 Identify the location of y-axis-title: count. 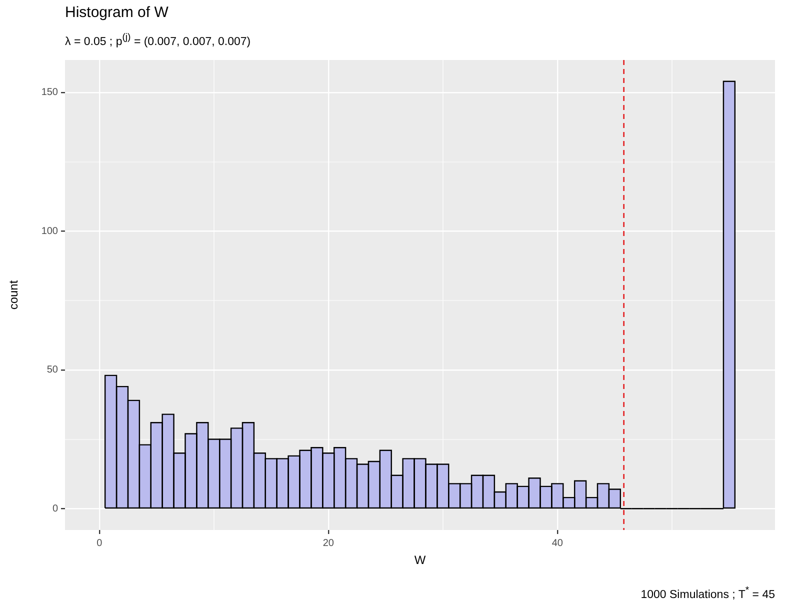
(13, 295).